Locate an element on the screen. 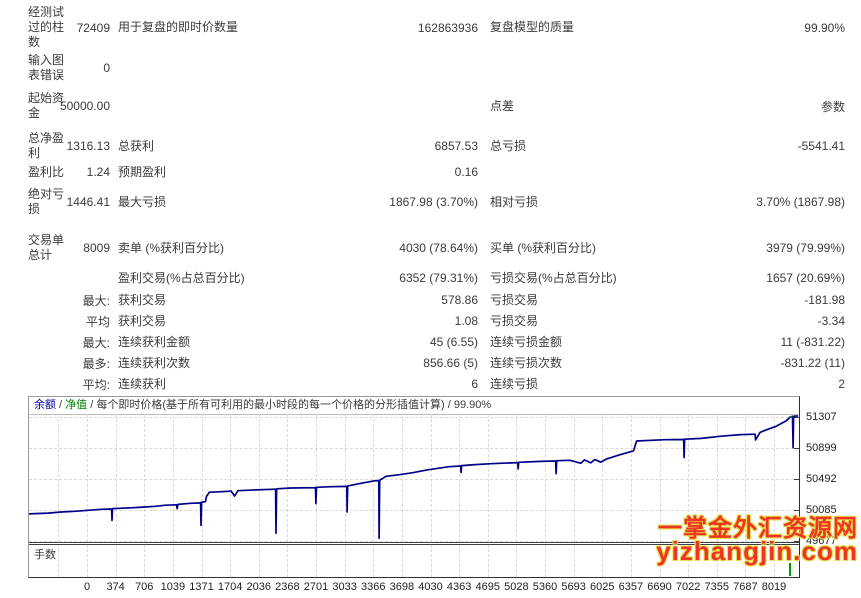  stat-label: 绝对亏损 is located at coordinates (46, 201).